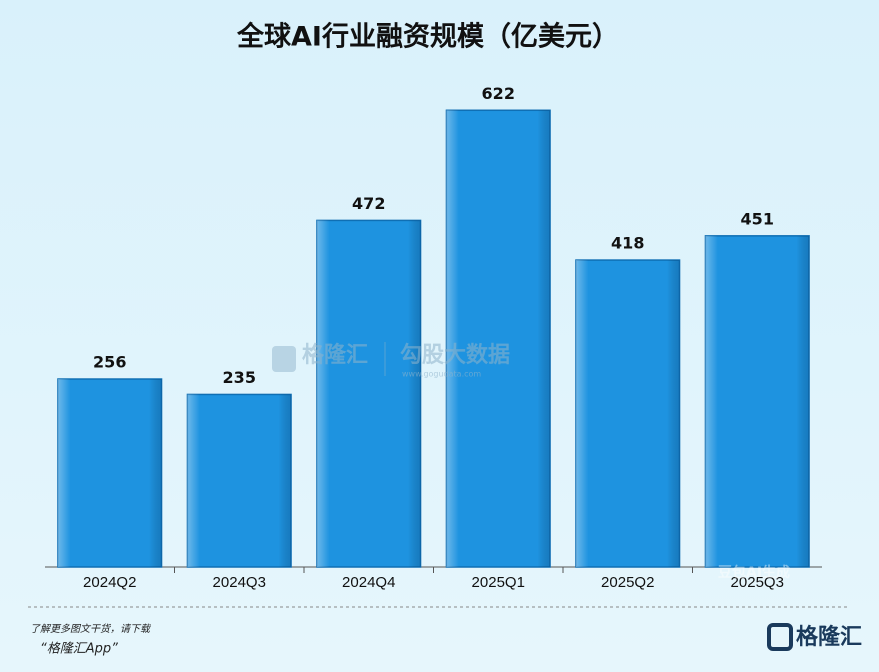 This screenshot has width=879, height=672. Describe the element at coordinates (335, 355) in the screenshot. I see `watermark-brand: 格隆汇` at that location.